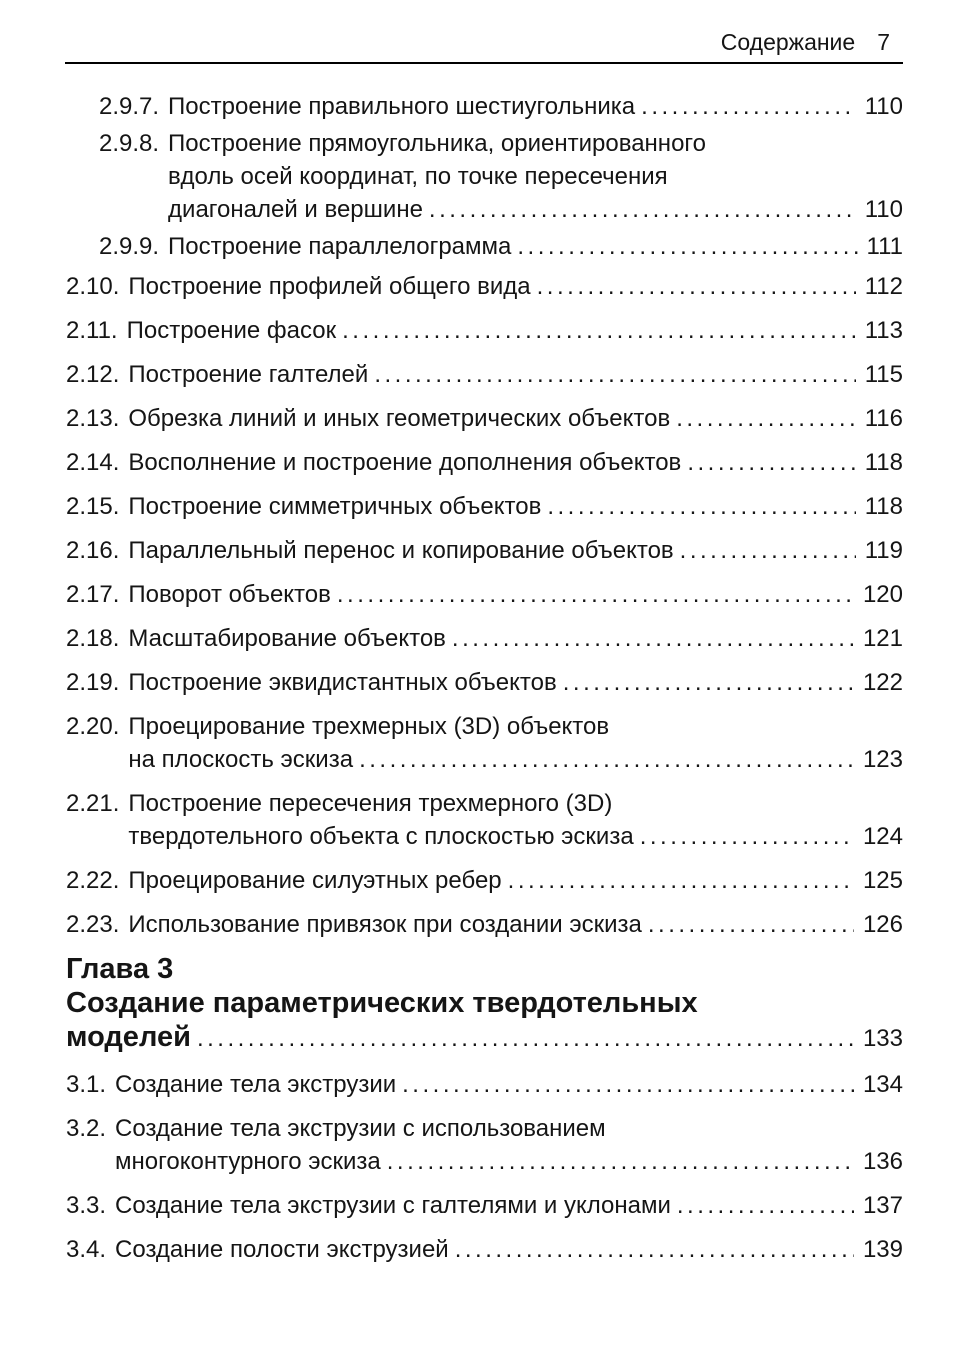 The height and width of the screenshot is (1353, 957). What do you see at coordinates (882, 924) in the screenshot?
I see `toc-entry-page-number: 126` at bounding box center [882, 924].